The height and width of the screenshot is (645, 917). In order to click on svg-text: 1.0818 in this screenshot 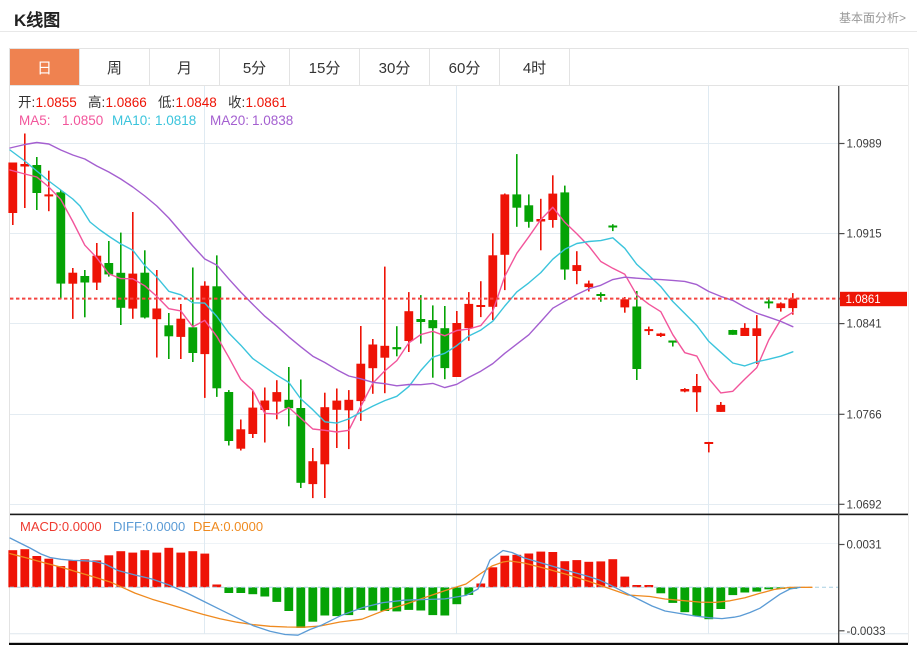, I will do `click(175, 120)`.